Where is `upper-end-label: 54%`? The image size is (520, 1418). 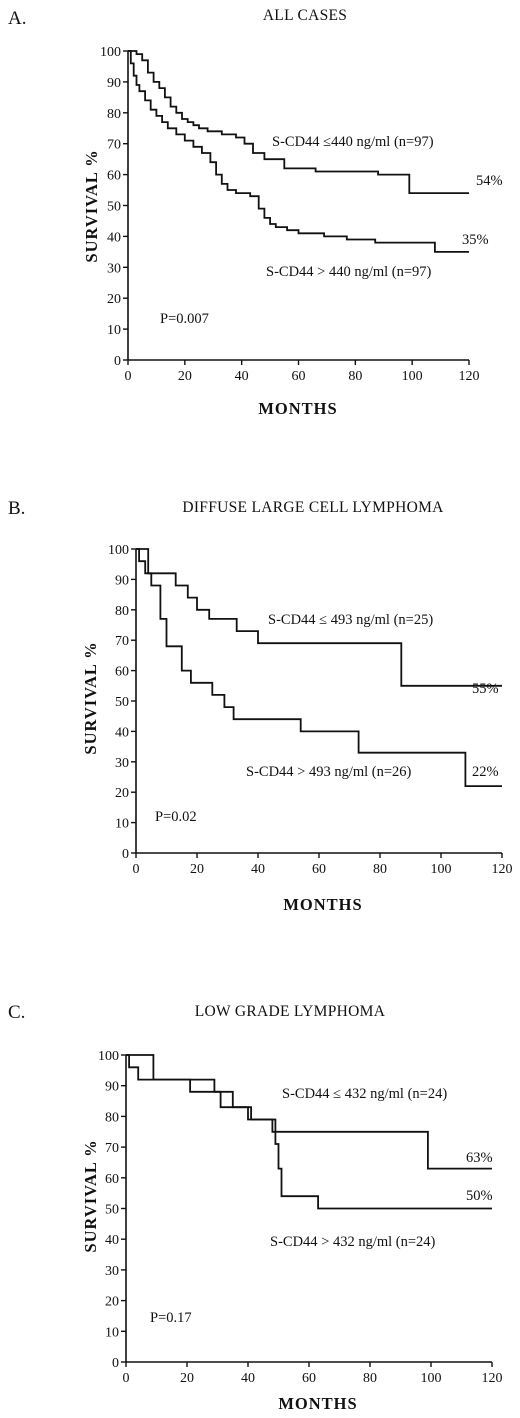
upper-end-label: 54% is located at coordinates (489, 181).